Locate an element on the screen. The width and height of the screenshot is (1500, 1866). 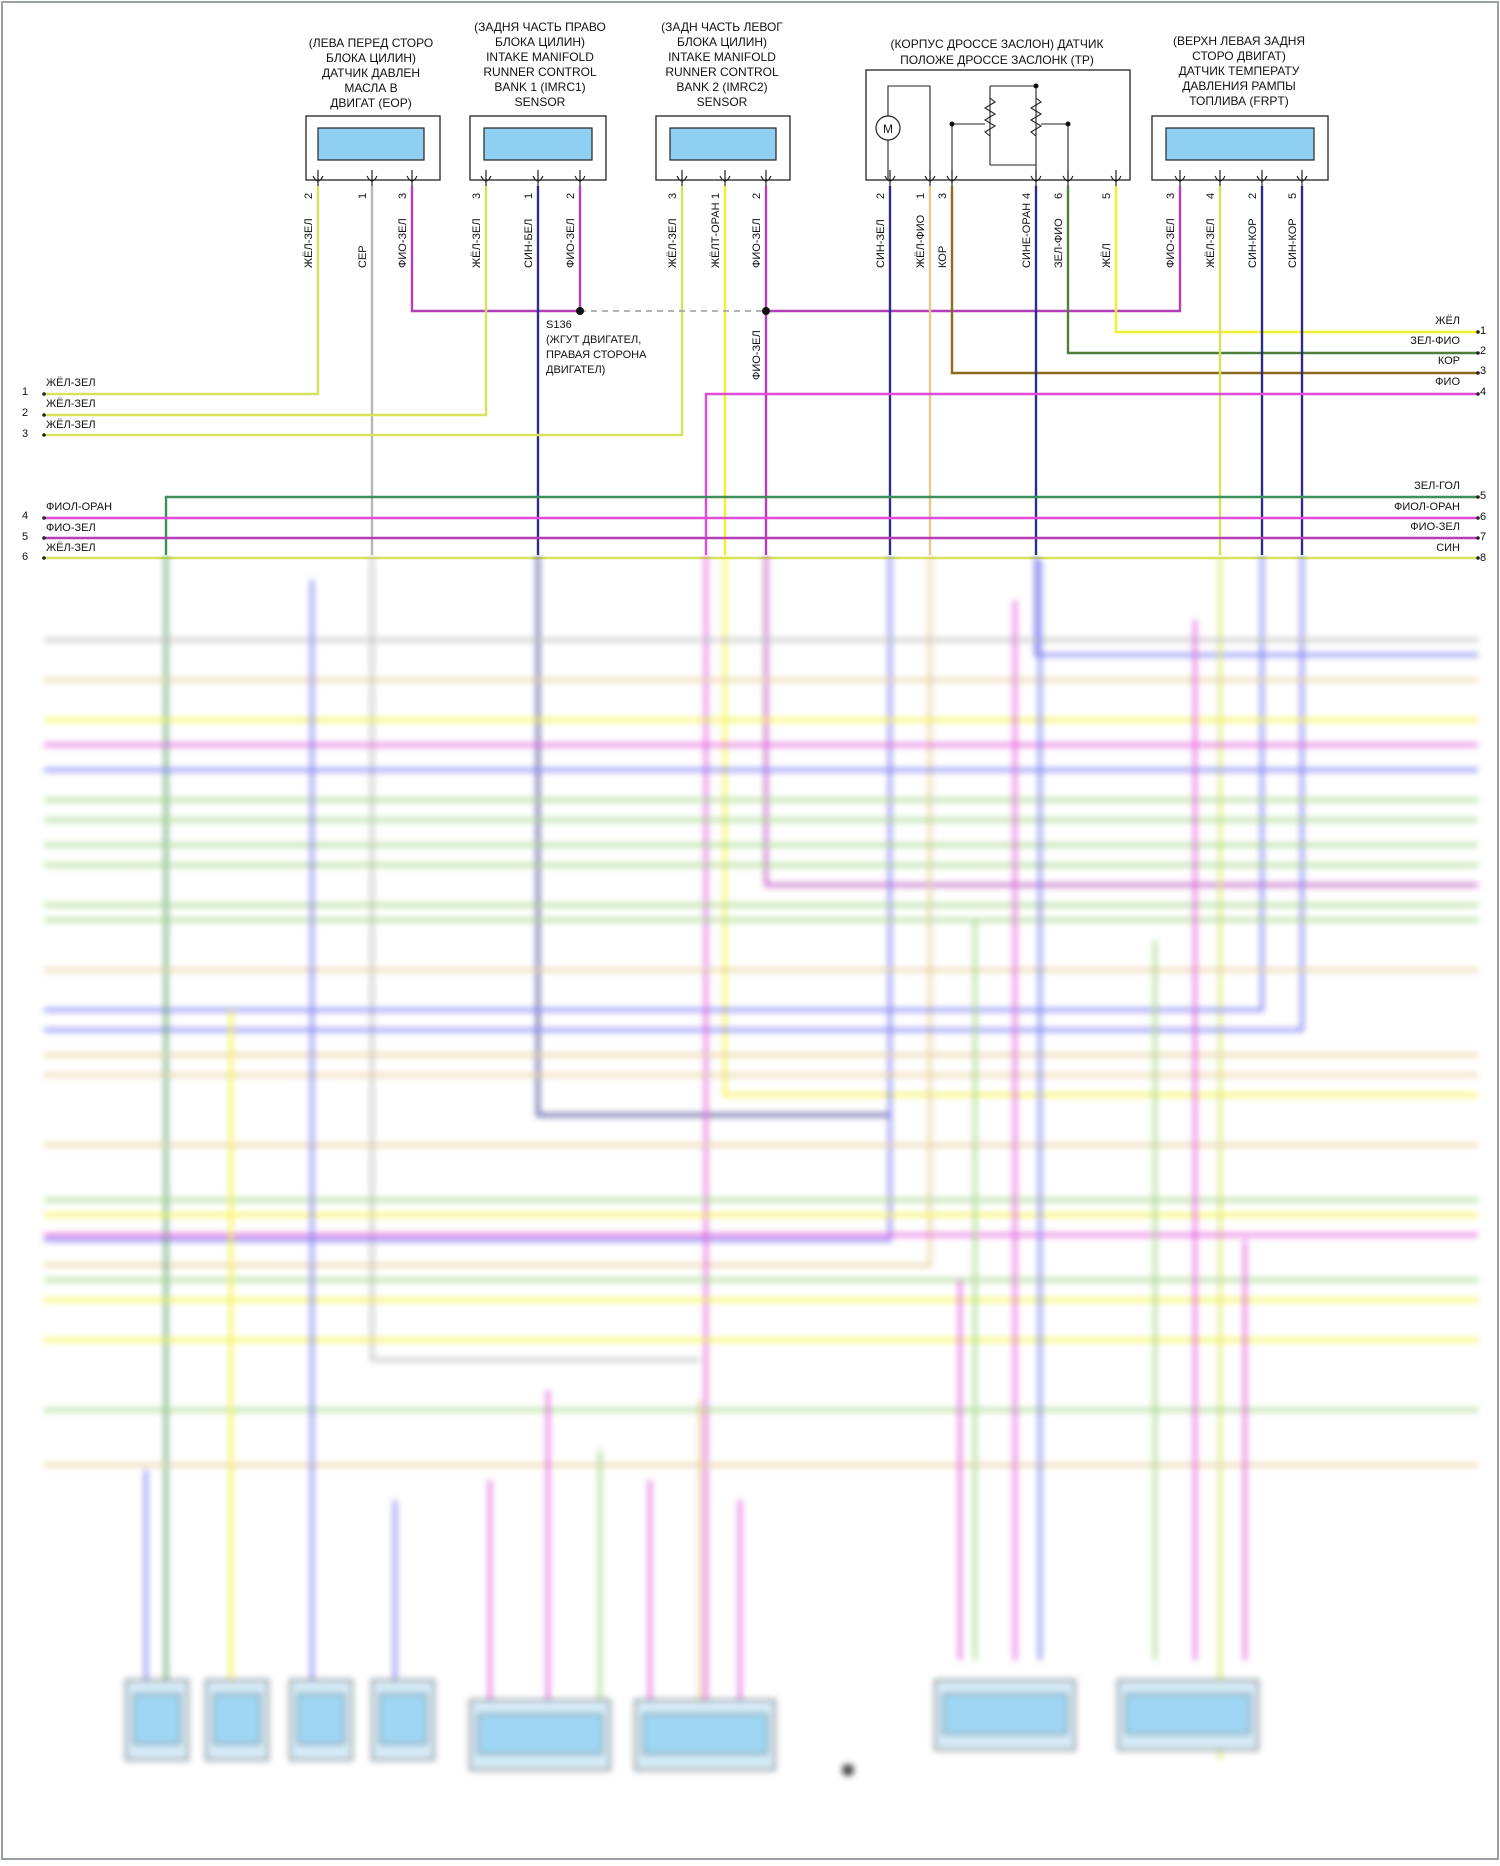
right-terminal-num: 4 is located at coordinates (1483, 392).